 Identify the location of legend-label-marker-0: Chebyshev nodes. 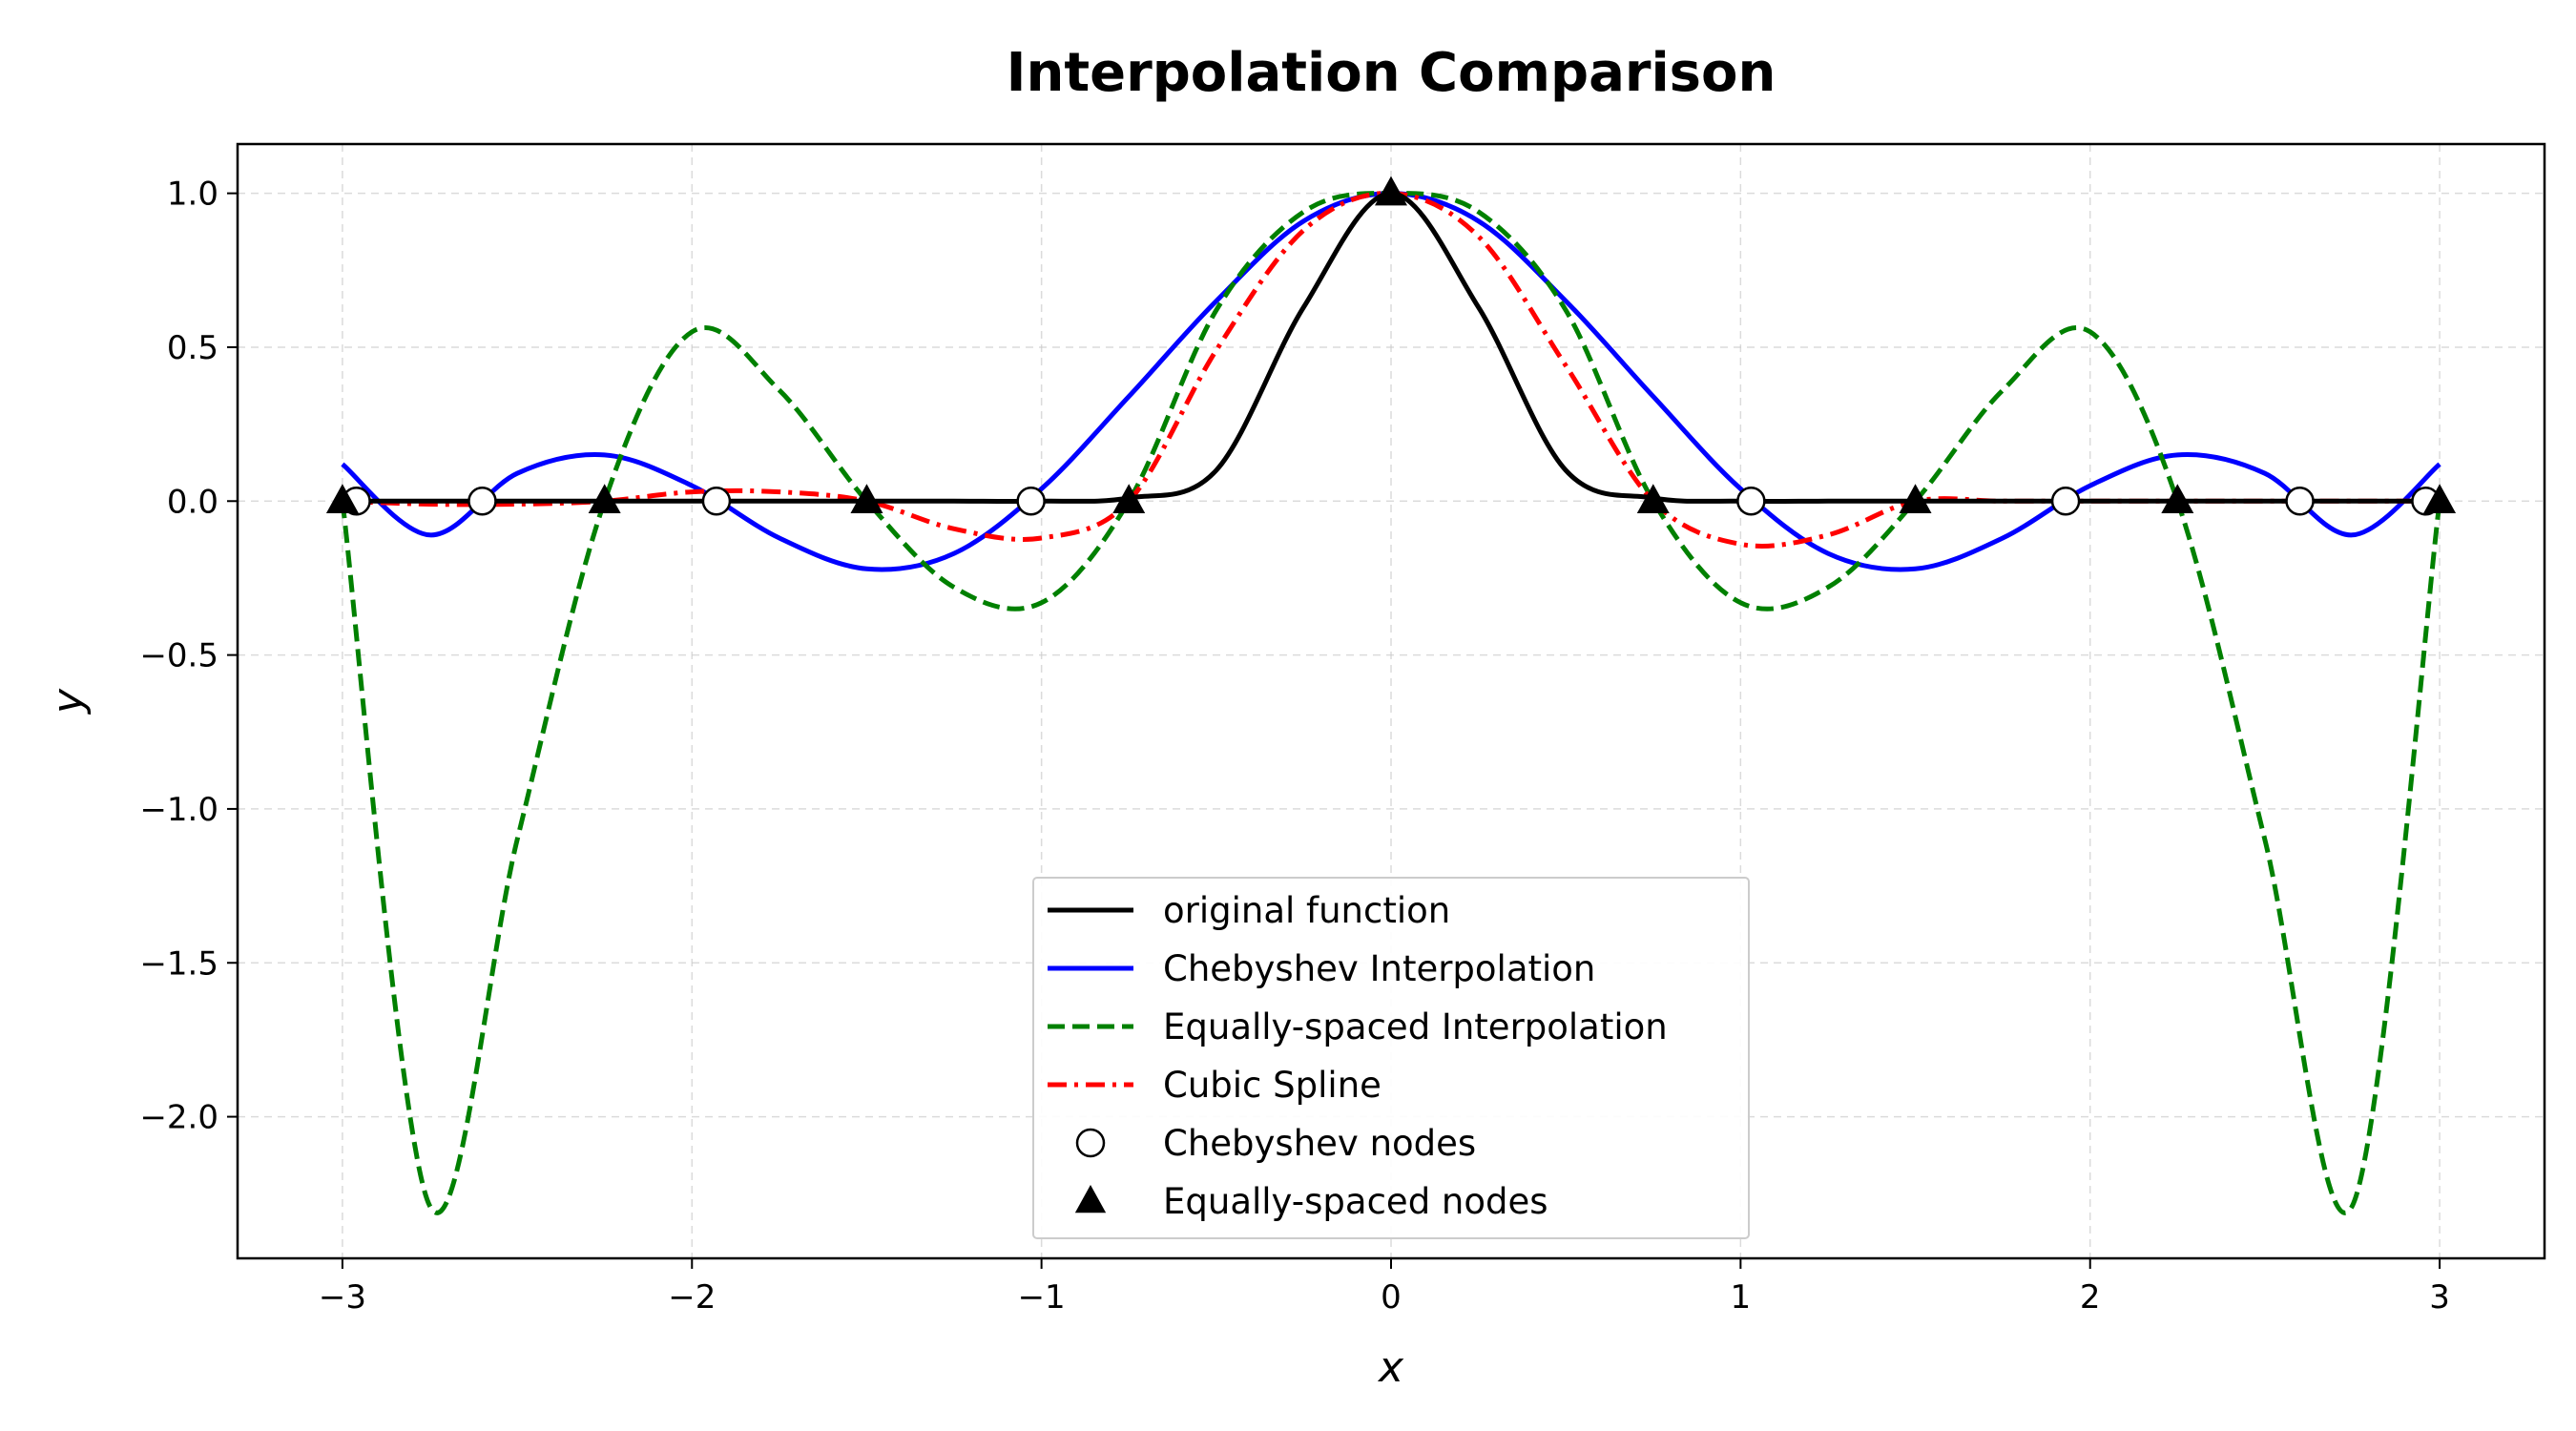
(1319, 1143).